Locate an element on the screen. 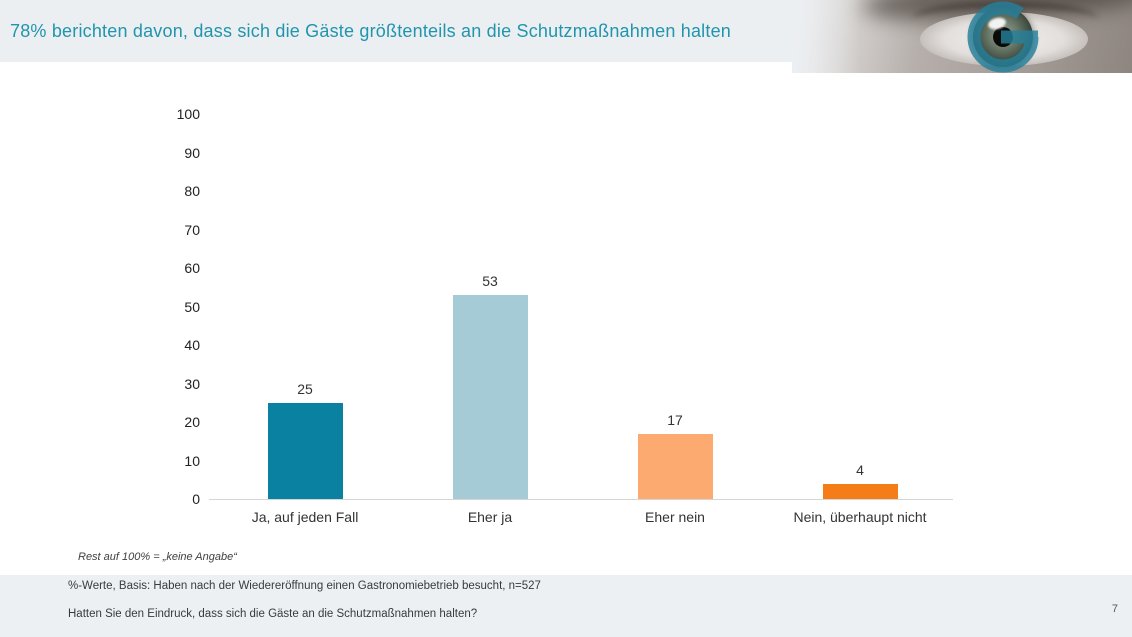 The width and height of the screenshot is (1132, 637). x-axis-category-label: Eher nein is located at coordinates (675, 517).